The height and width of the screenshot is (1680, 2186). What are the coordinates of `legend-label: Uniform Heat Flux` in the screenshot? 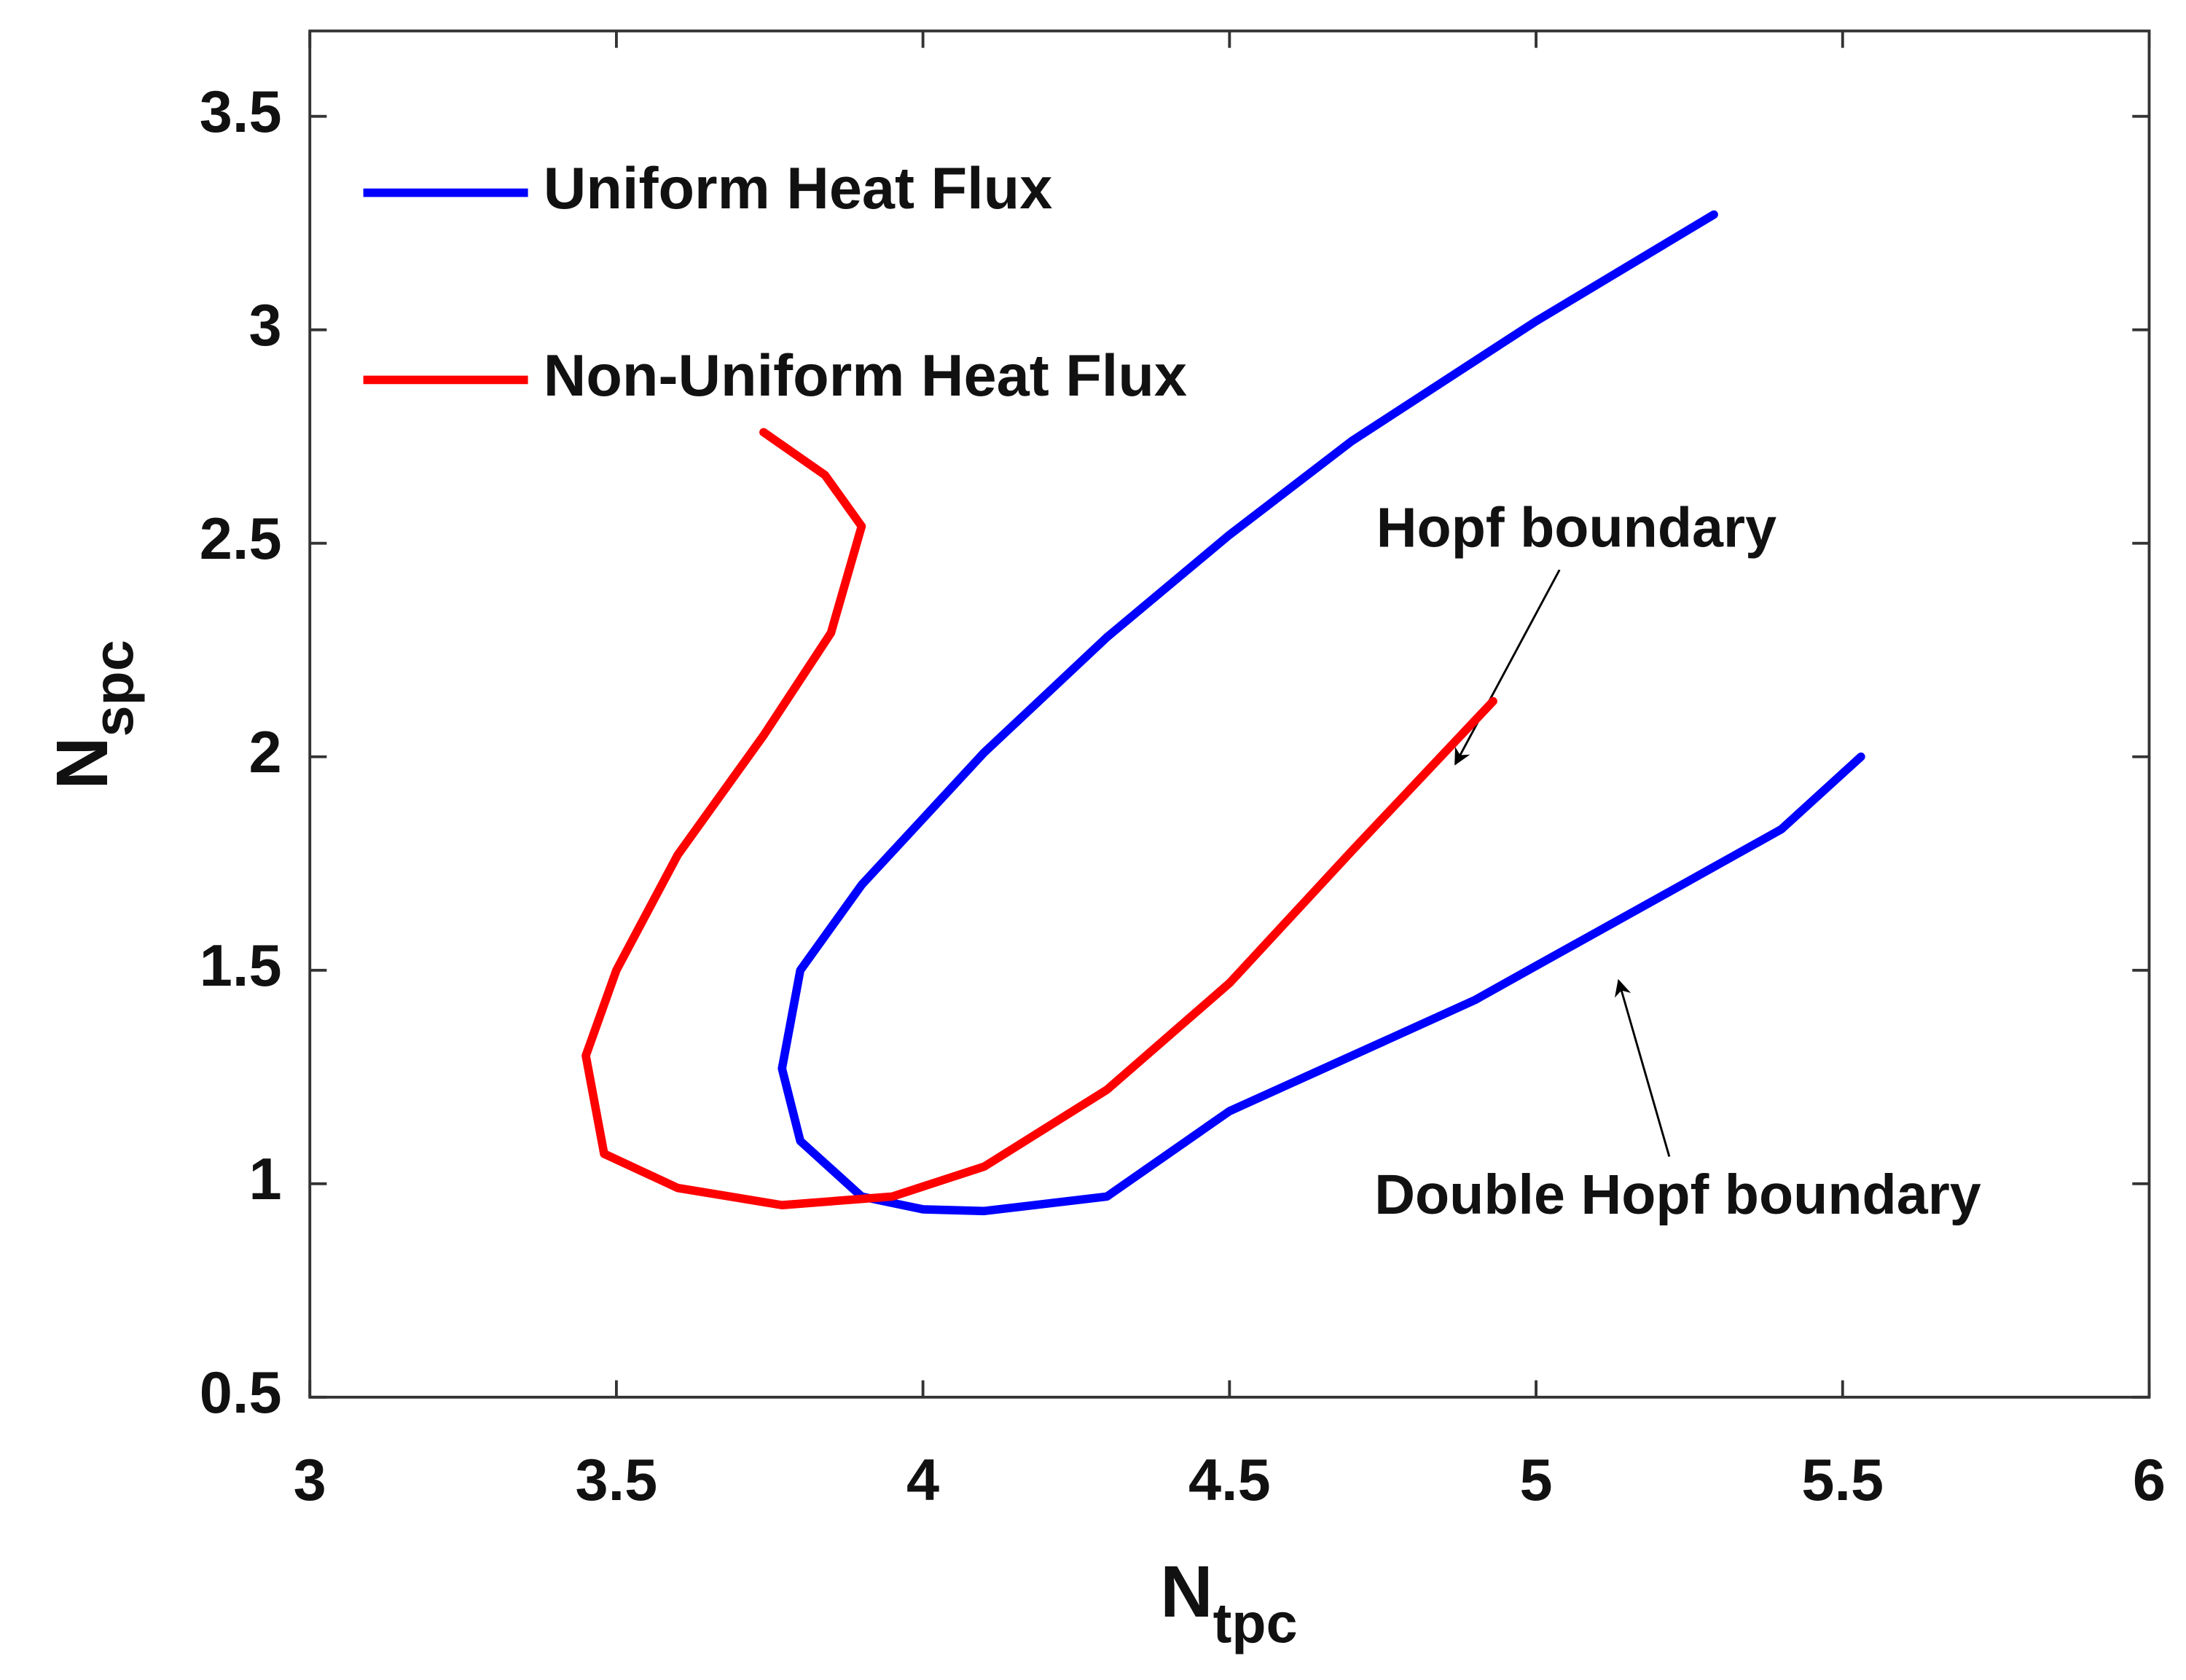 It's located at (798, 188).